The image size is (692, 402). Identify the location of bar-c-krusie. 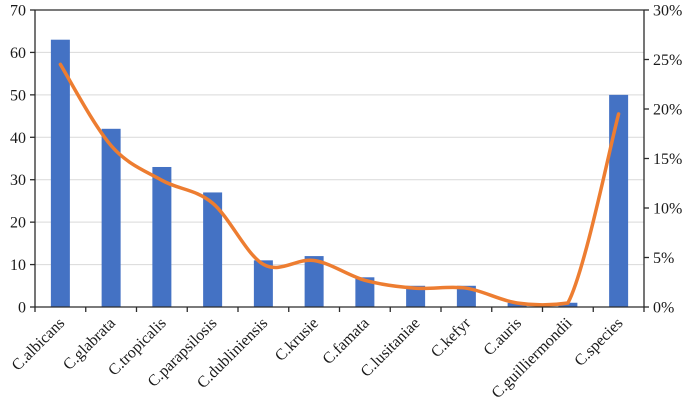
(314, 281).